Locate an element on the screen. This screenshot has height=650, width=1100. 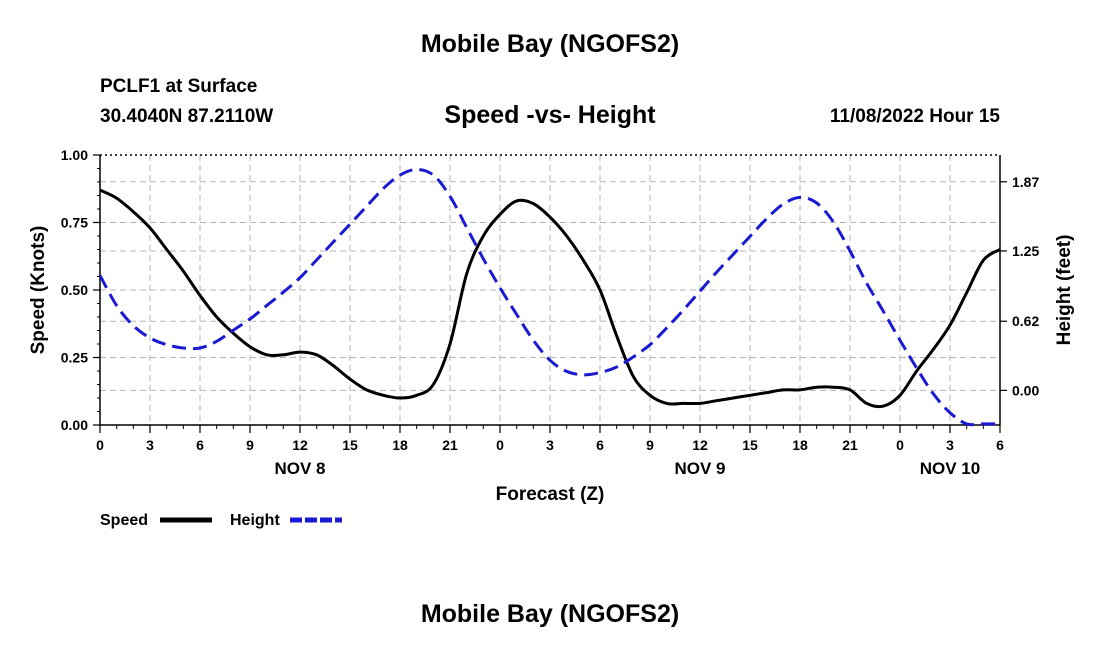
footer-title: Mobile Bay (NGOFS2) is located at coordinates (550, 614).